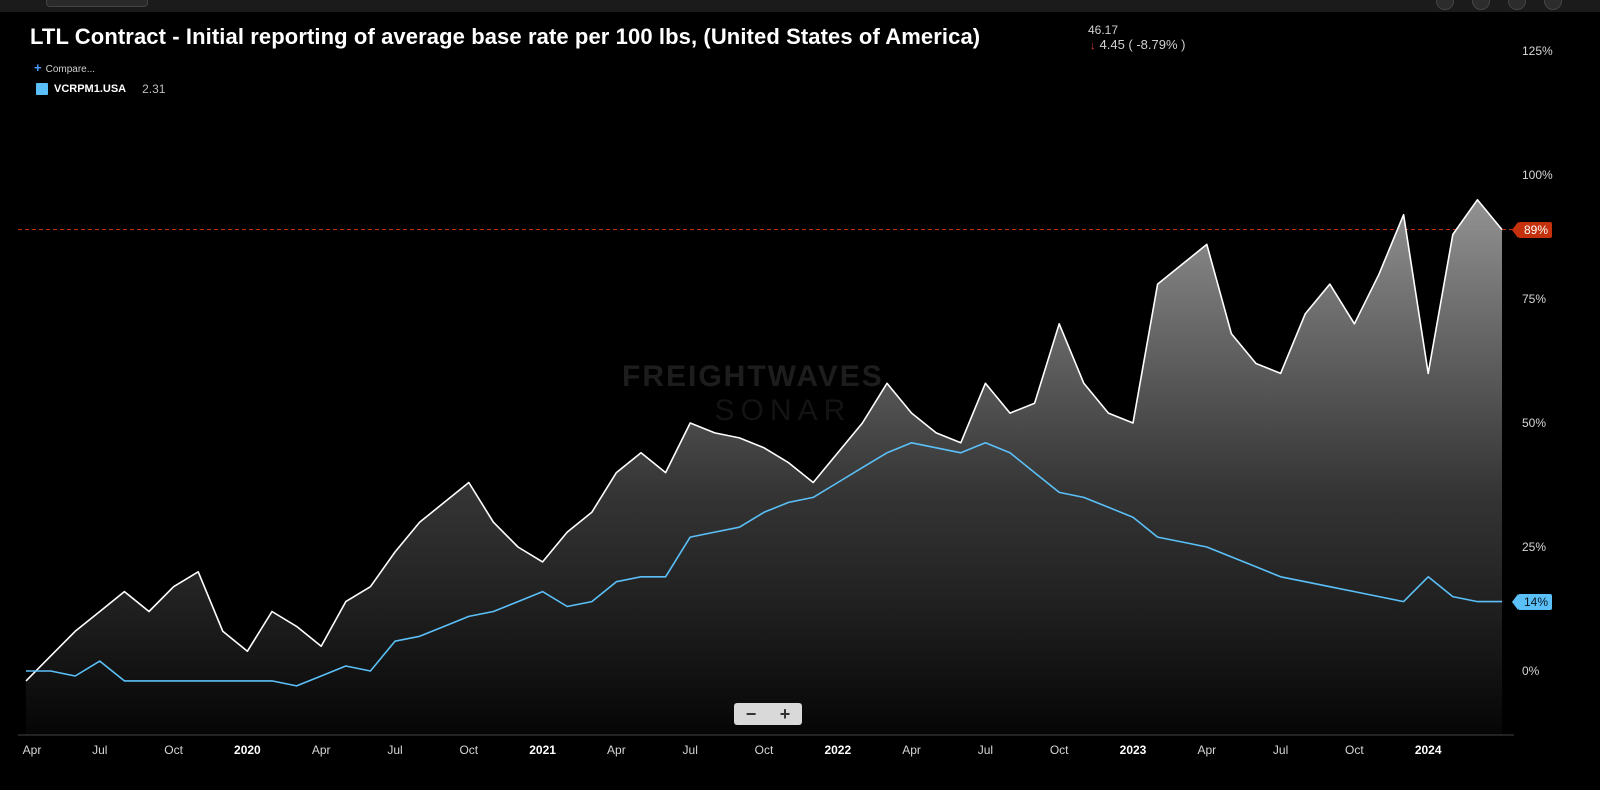 The image size is (1600, 790). Describe the element at coordinates (154, 89) in the screenshot. I see `legend-series-value: 2.31` at that location.